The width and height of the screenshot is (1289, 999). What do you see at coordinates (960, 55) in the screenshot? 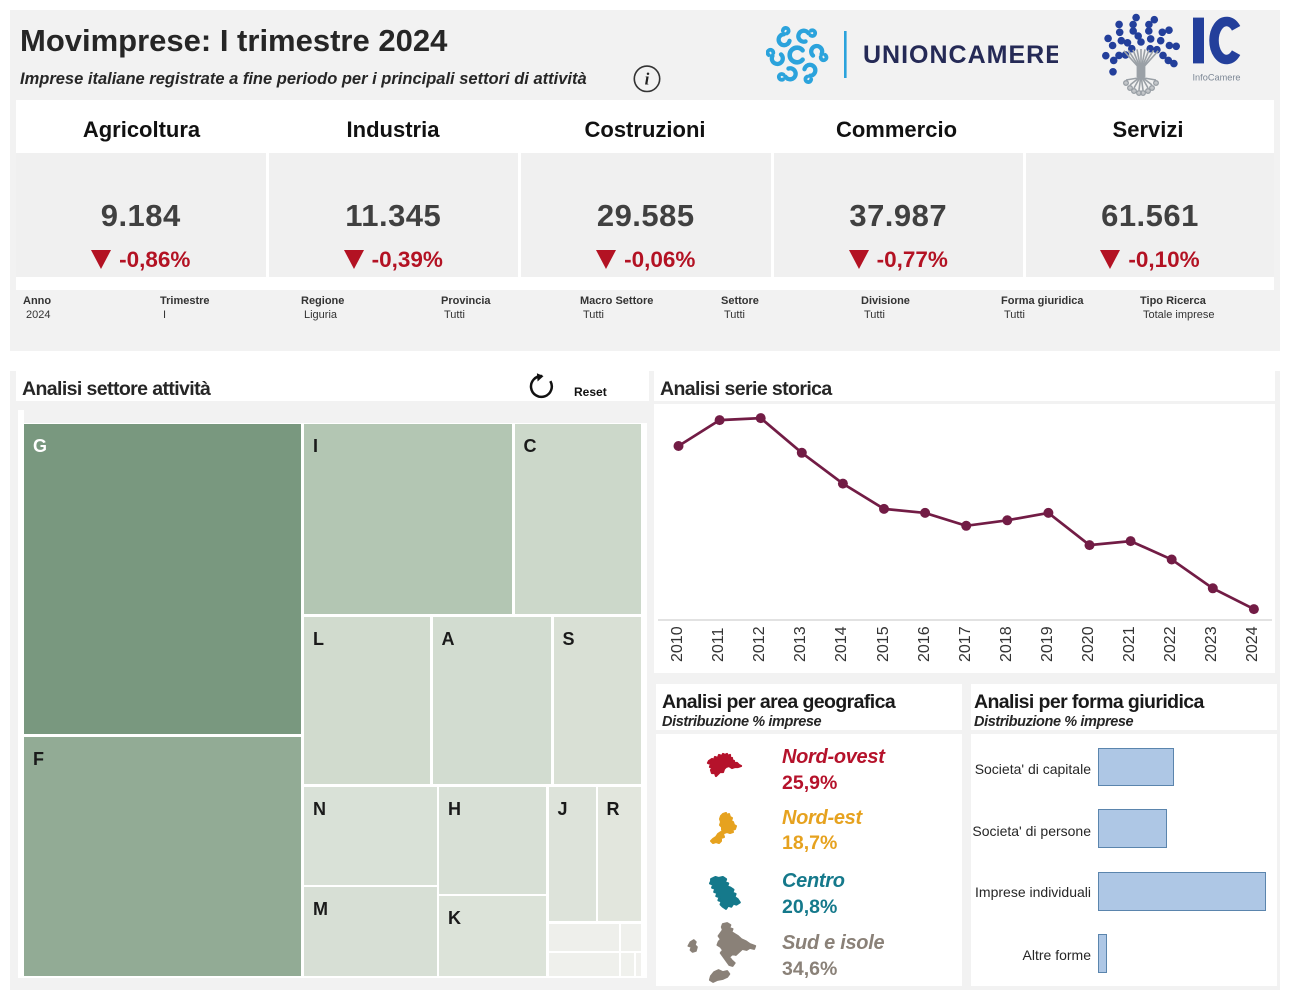
I see `svg-text: UNIONCAMERE` at bounding box center [960, 55].